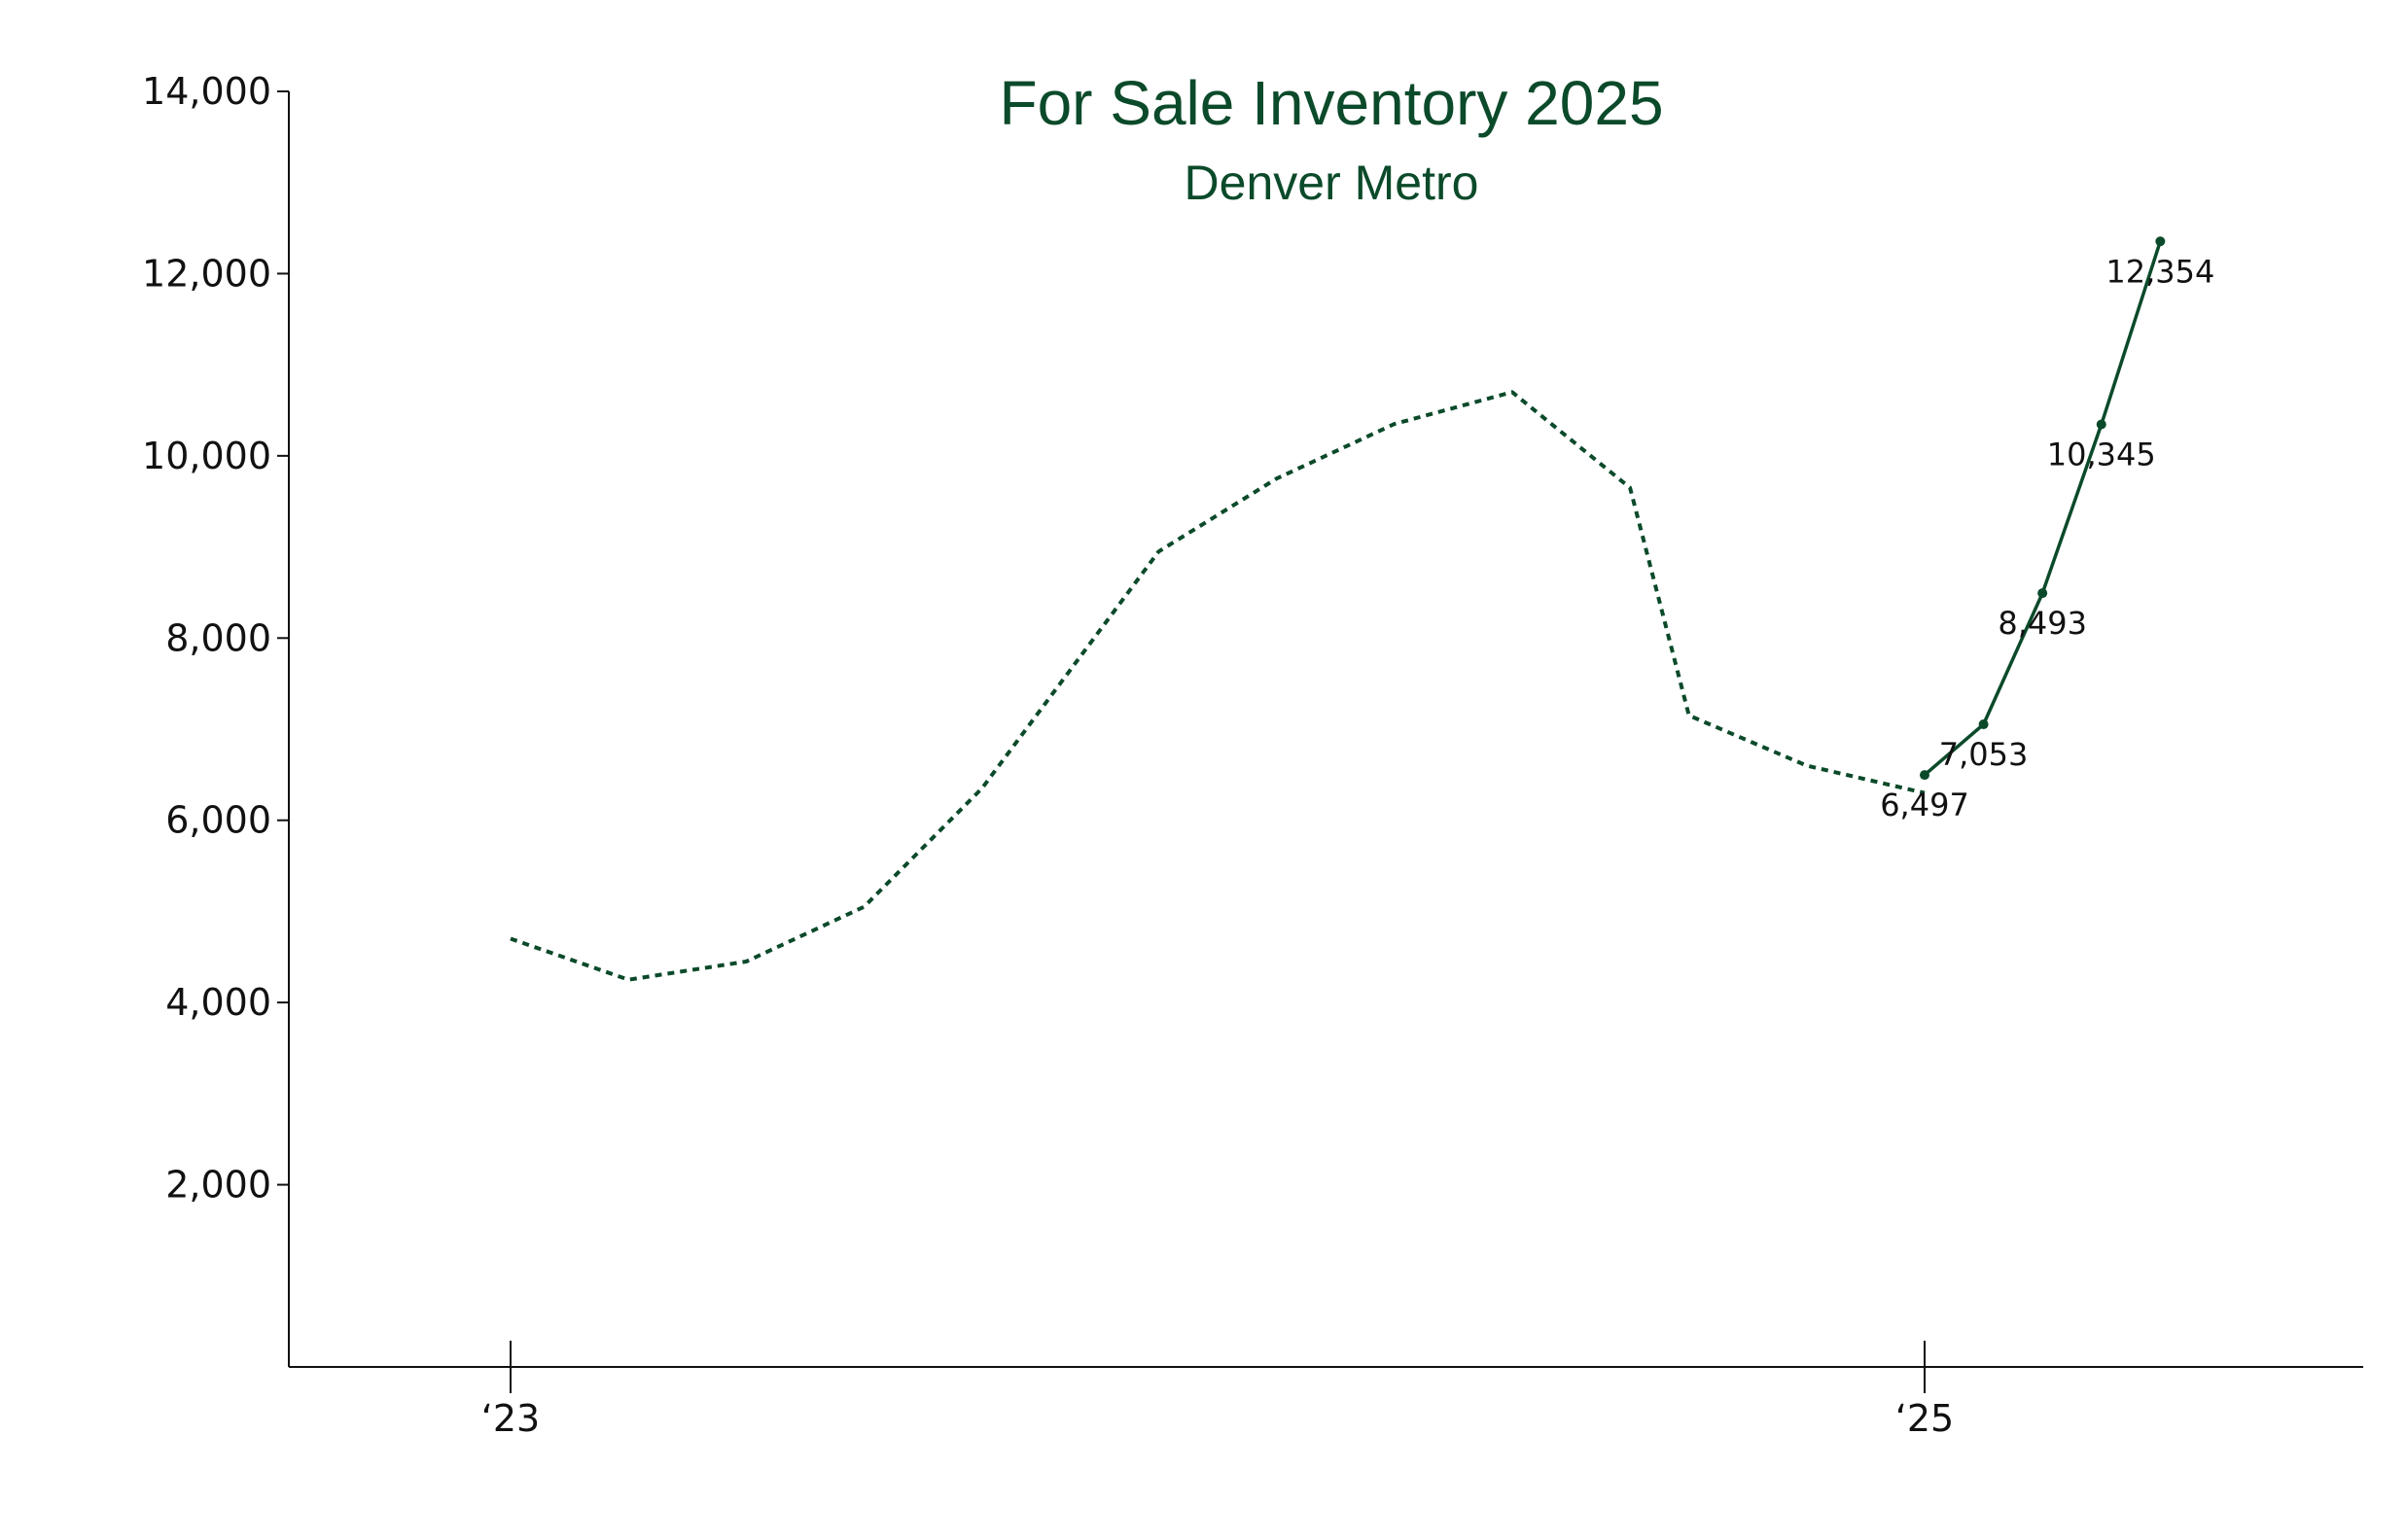 The height and width of the screenshot is (1540, 2406). Describe the element at coordinates (1925, 805) in the screenshot. I see `data-label: 6,497` at that location.